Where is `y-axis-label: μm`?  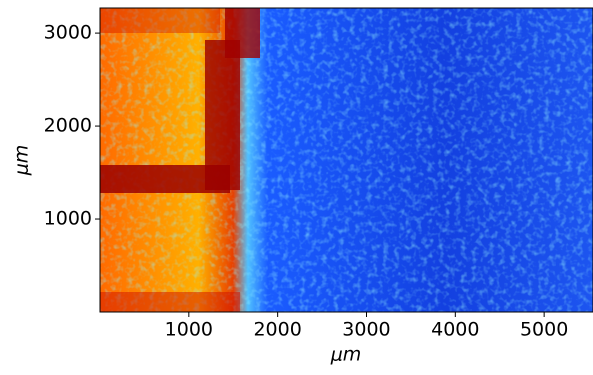 y-axis-label: μm is located at coordinates (22, 161).